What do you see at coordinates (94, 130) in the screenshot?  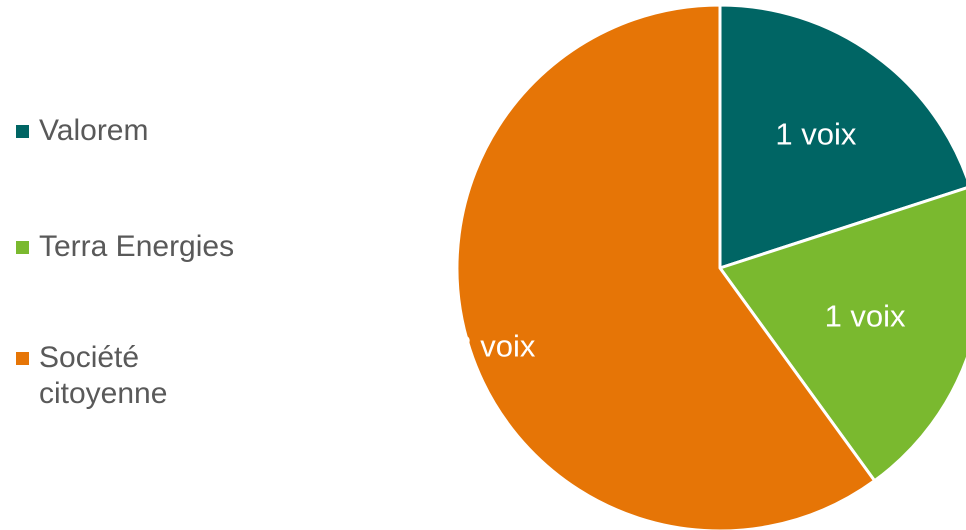 I see `legend-label-valorem: Valorem` at bounding box center [94, 130].